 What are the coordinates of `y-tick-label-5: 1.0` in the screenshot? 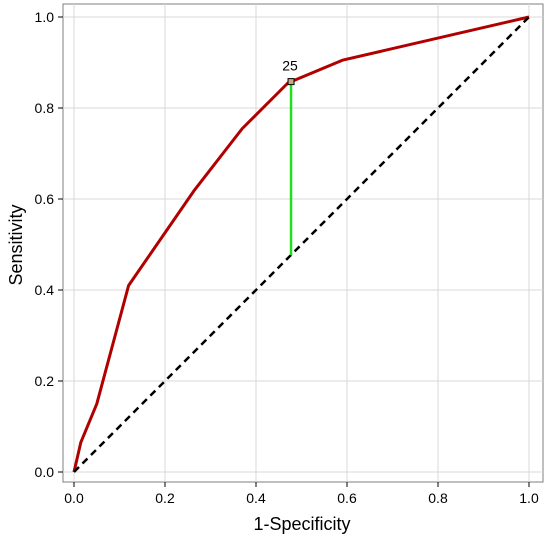 It's located at (45, 17).